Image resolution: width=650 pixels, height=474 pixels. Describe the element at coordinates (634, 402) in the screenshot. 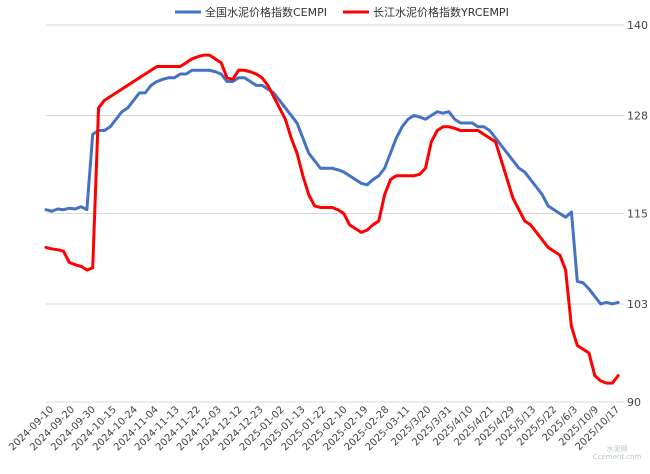

I see `y-tick-label: 90` at that location.